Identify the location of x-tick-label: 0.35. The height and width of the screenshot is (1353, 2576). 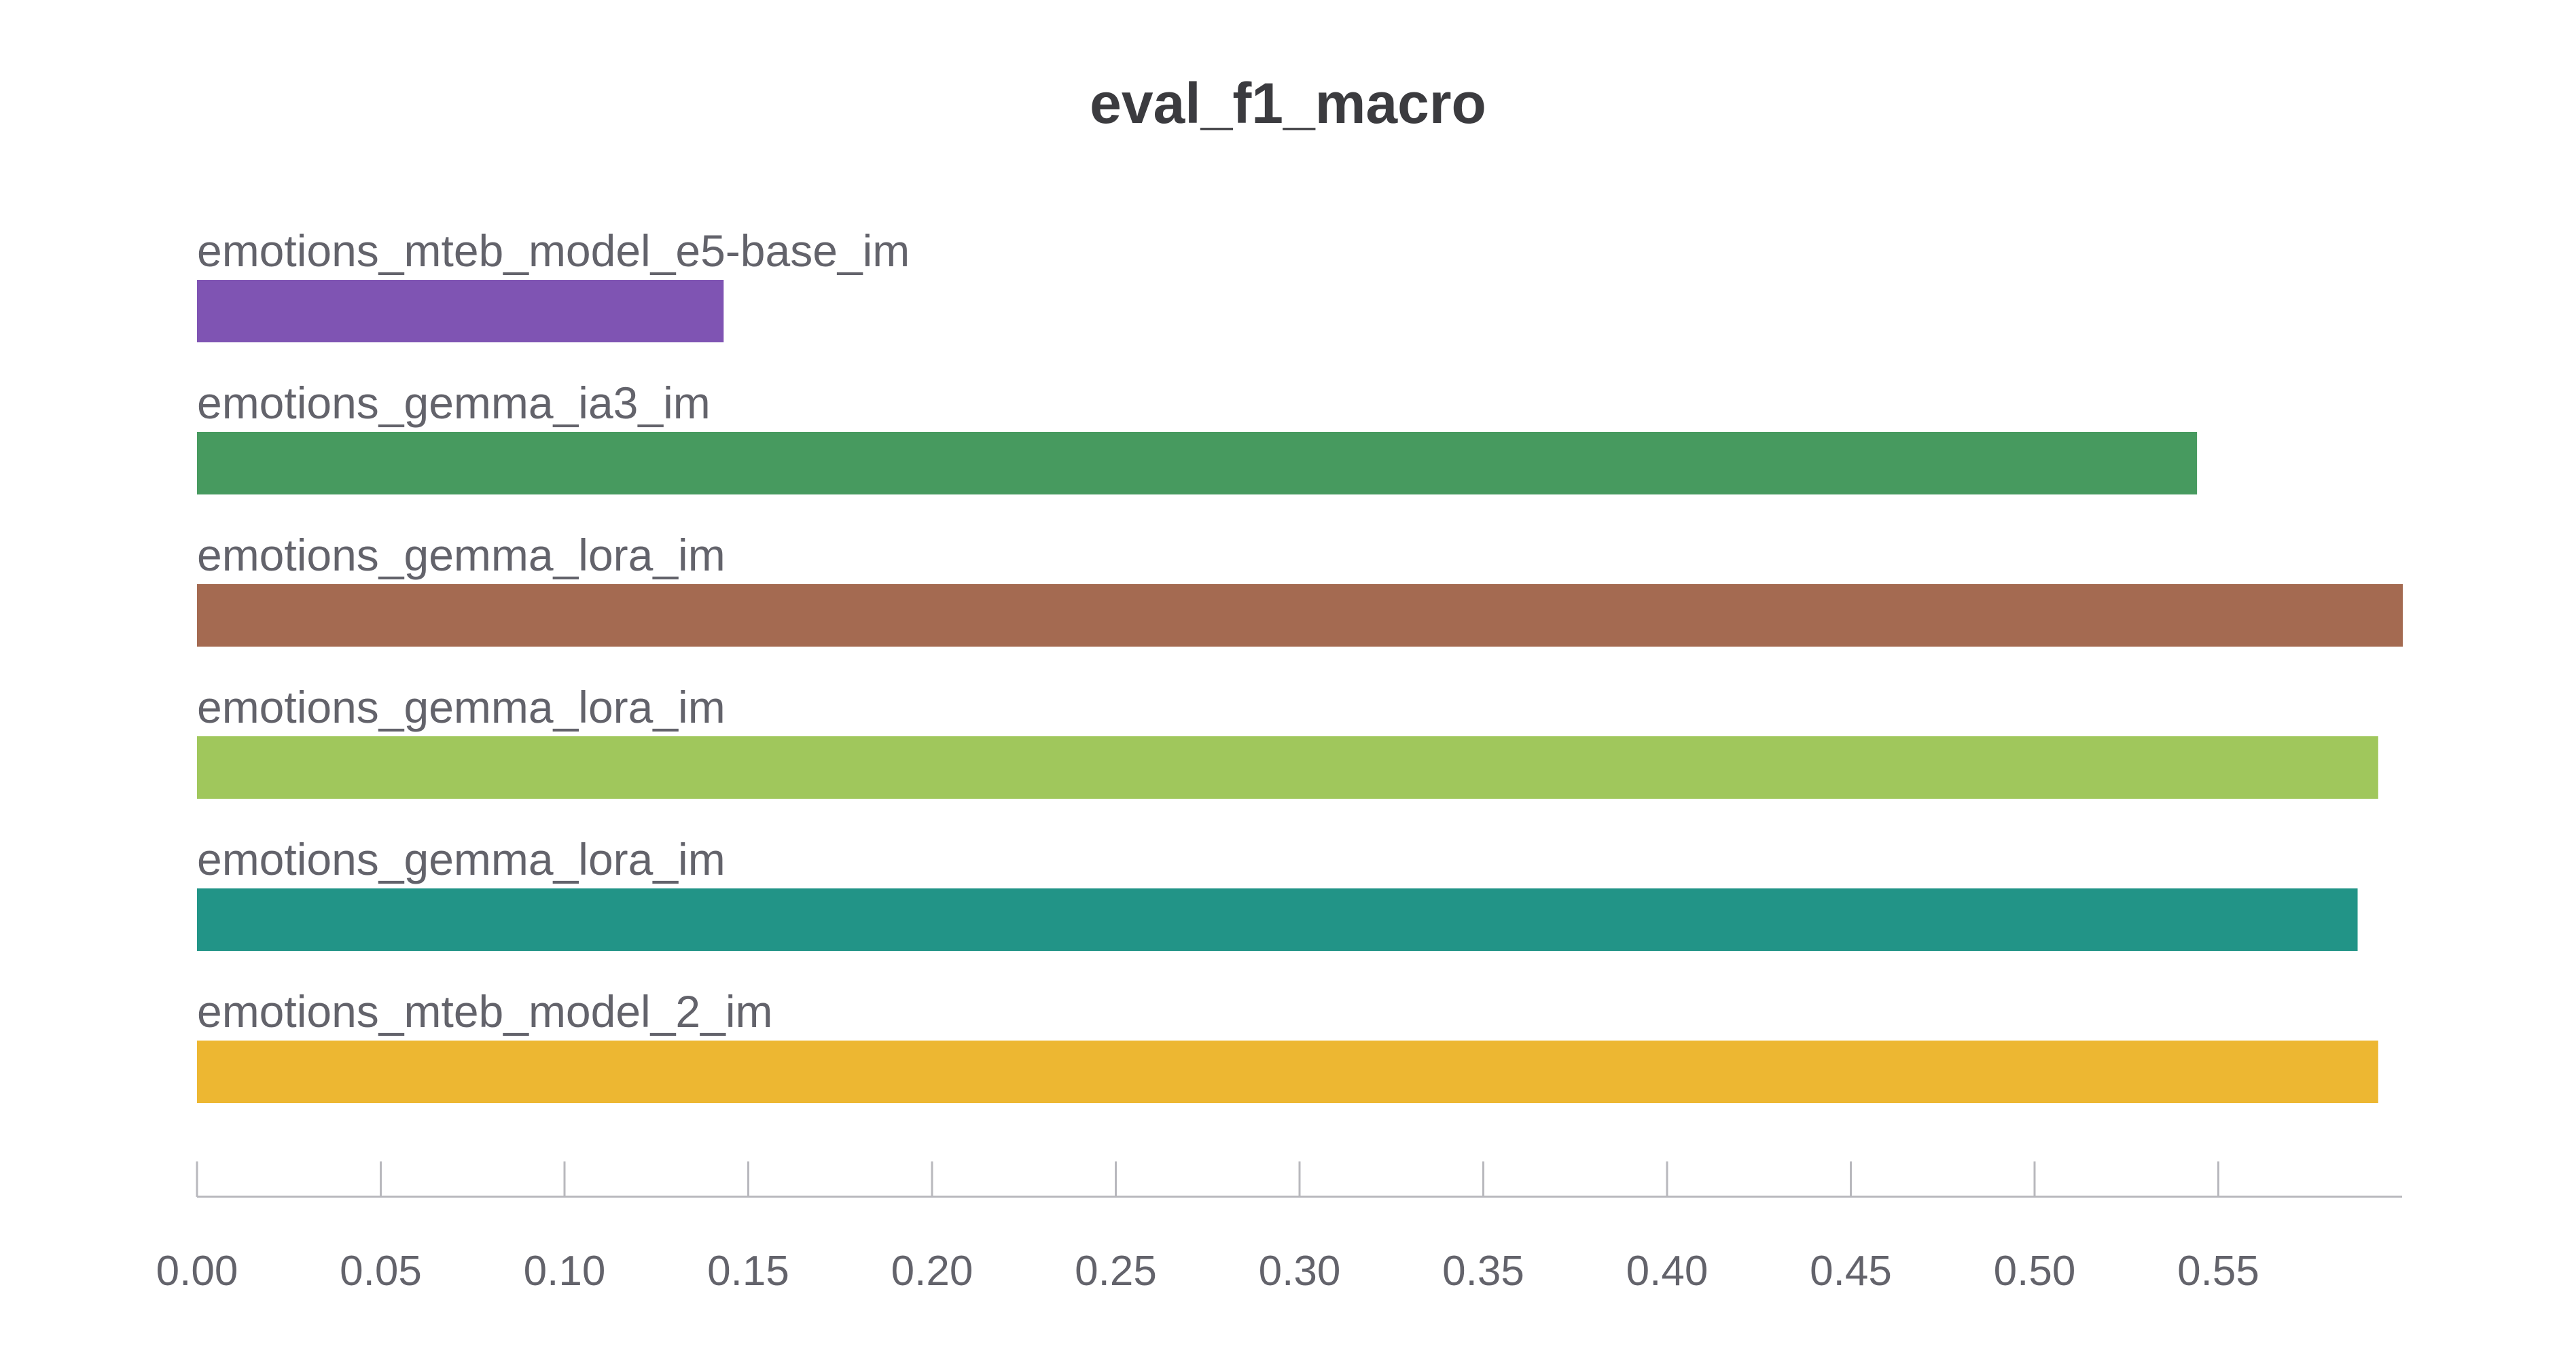
(1483, 1271).